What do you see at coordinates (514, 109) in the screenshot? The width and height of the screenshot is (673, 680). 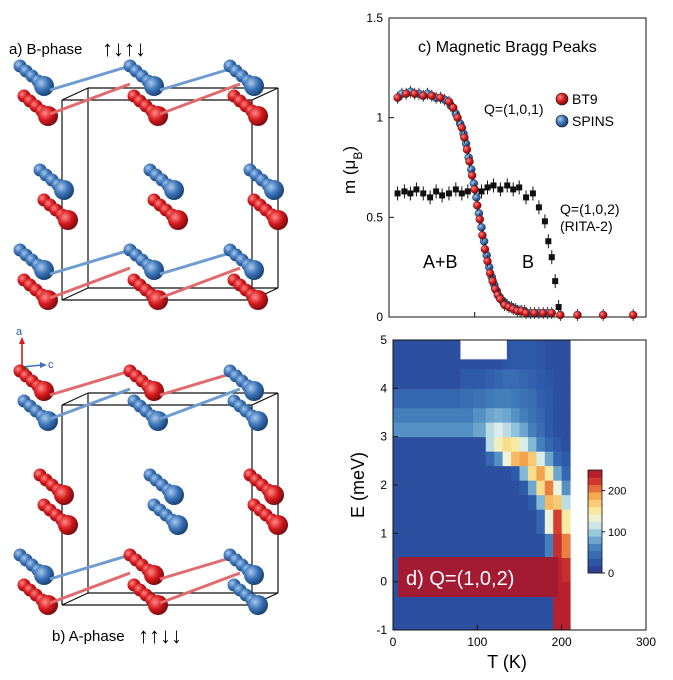 I see `q101-annotation: Q=(1,0,1)` at bounding box center [514, 109].